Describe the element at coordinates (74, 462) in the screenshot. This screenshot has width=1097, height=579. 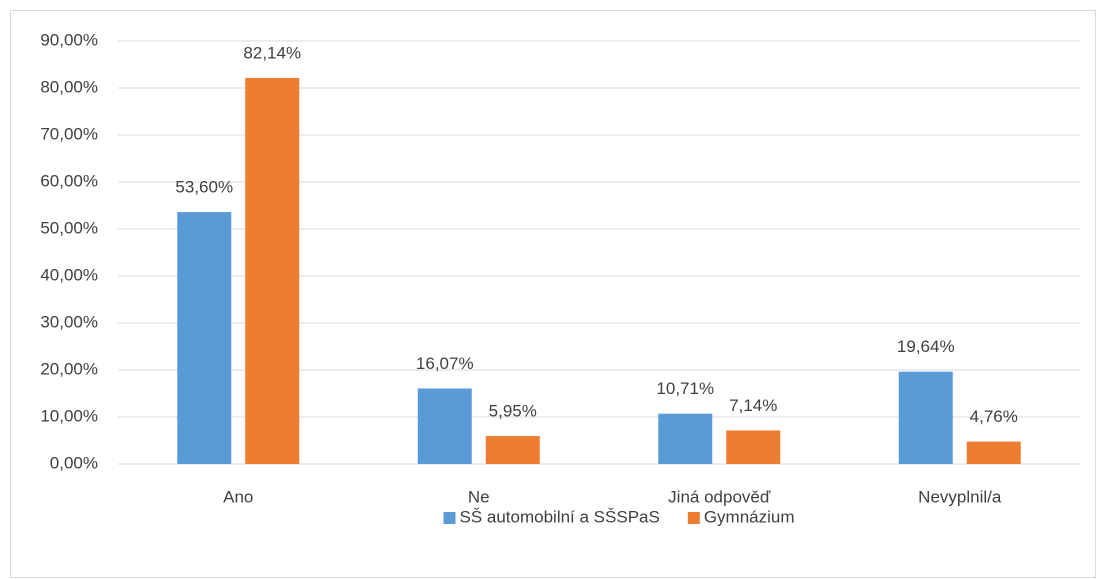
I see `y-tick-label: 0,00%` at that location.